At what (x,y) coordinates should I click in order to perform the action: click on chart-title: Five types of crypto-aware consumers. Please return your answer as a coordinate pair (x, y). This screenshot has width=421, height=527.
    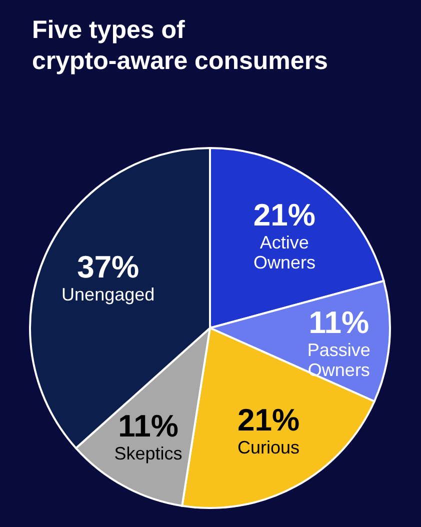
    Looking at the image, I should click on (180, 45).